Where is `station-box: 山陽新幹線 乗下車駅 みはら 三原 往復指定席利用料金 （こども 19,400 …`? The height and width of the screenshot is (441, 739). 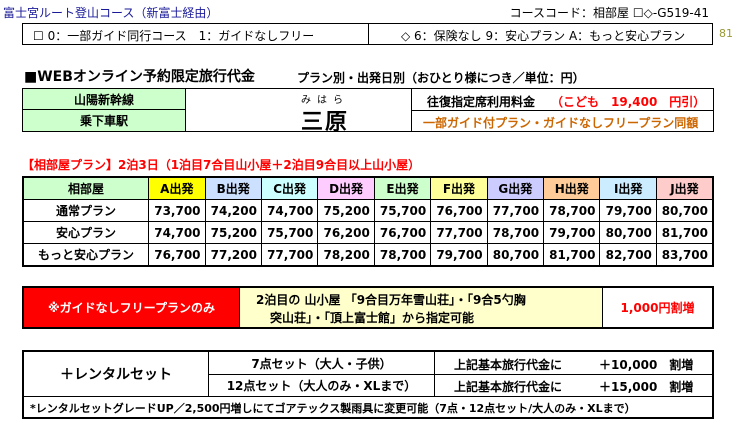
station-box: 山陽新幹線 乗下車駅 みはら 三原 往復指定席利用料金 （こども 19,400 … is located at coordinates (368, 111).